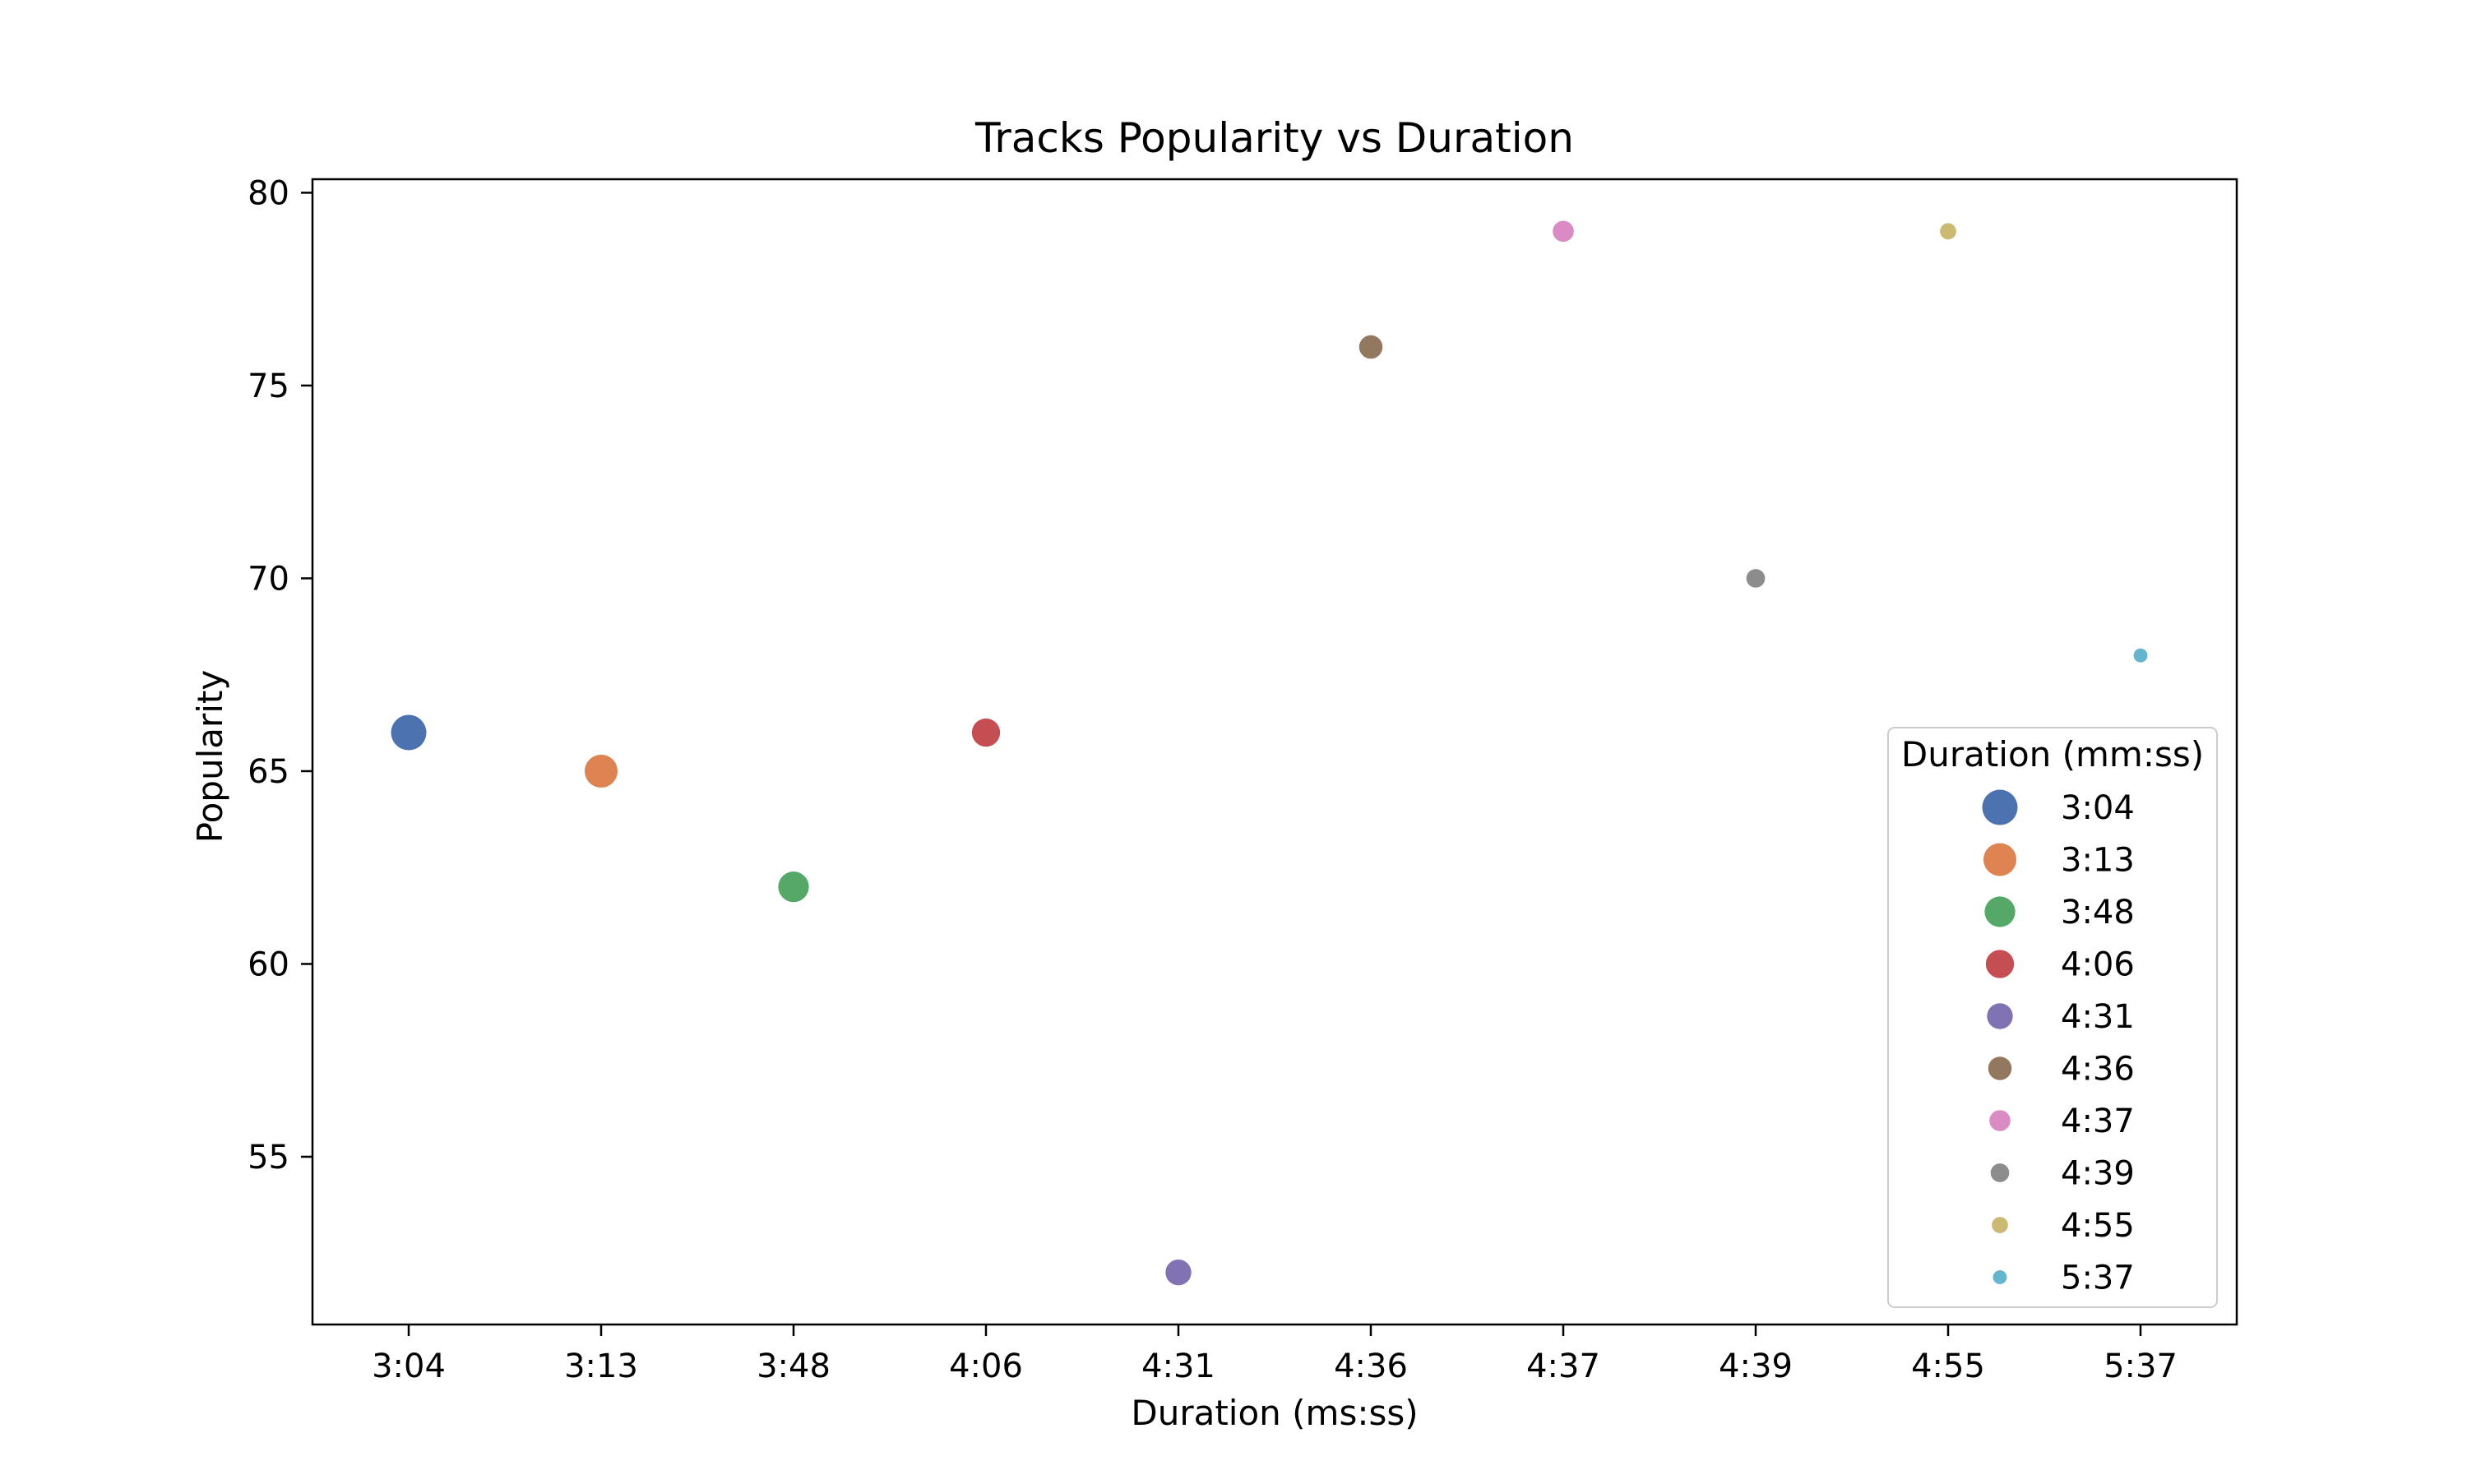 The height and width of the screenshot is (1484, 2467). I want to click on legend-entry-label: 4:37, so click(2098, 1121).